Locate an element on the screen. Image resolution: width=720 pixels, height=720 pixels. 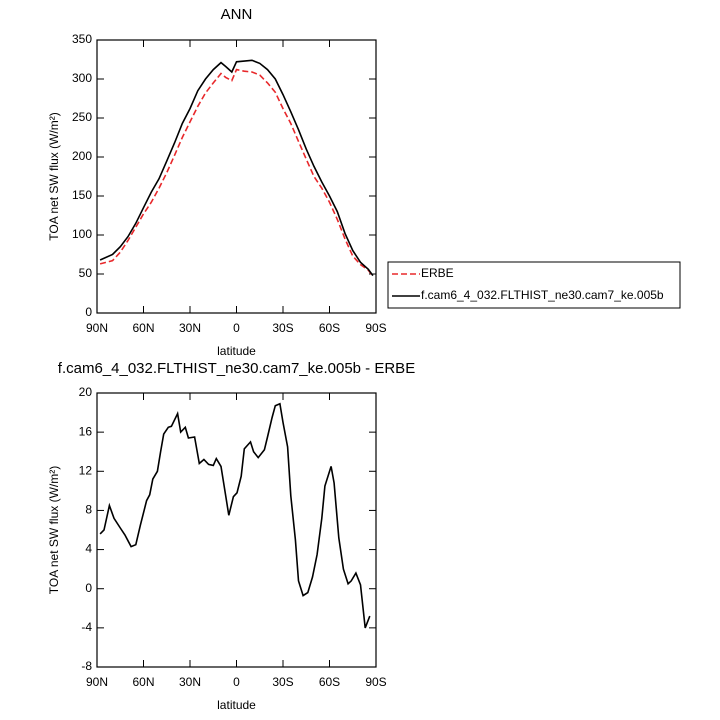
y-tick-label: -8 is located at coordinates (86, 666).